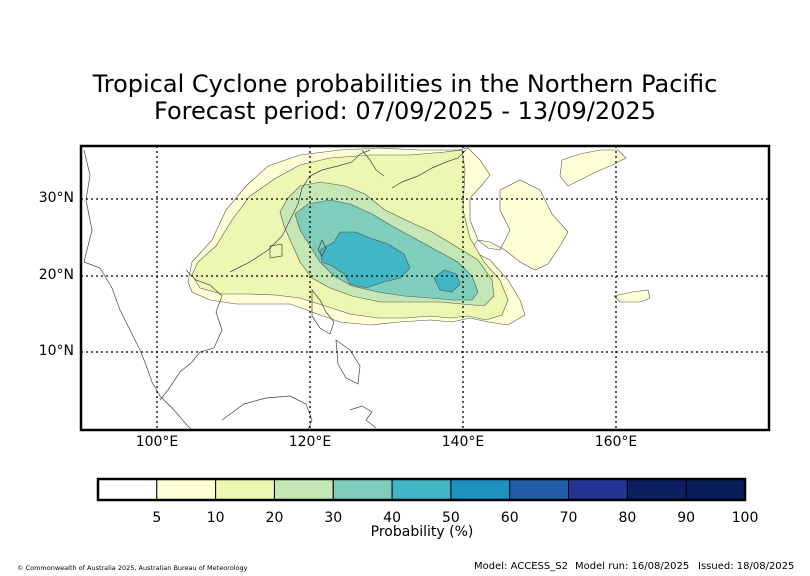 This screenshot has height=576, width=810. What do you see at coordinates (157, 518) in the screenshot?
I see `colorbar-tick-label: 5` at bounding box center [157, 518].